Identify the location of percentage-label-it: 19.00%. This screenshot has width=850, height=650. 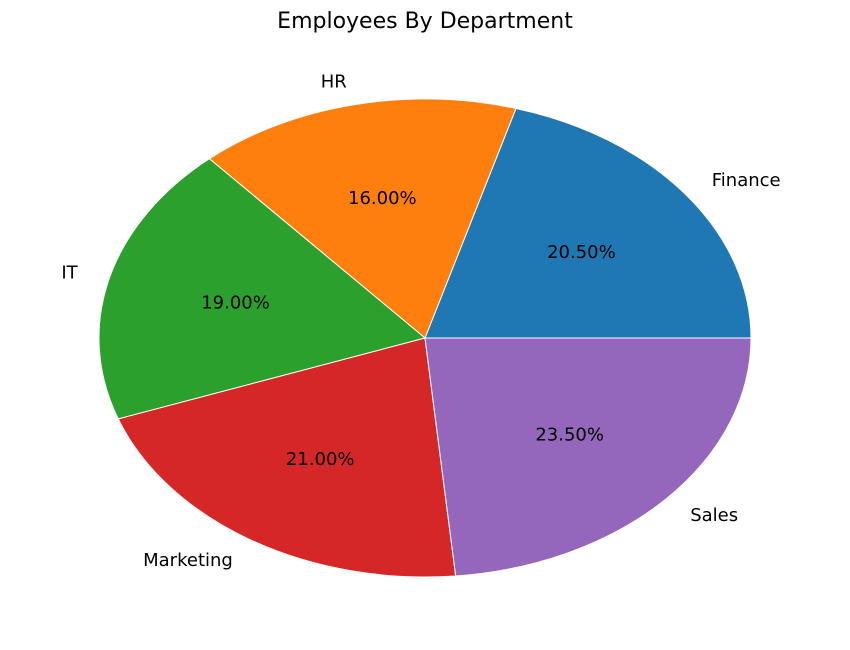
(235, 302).